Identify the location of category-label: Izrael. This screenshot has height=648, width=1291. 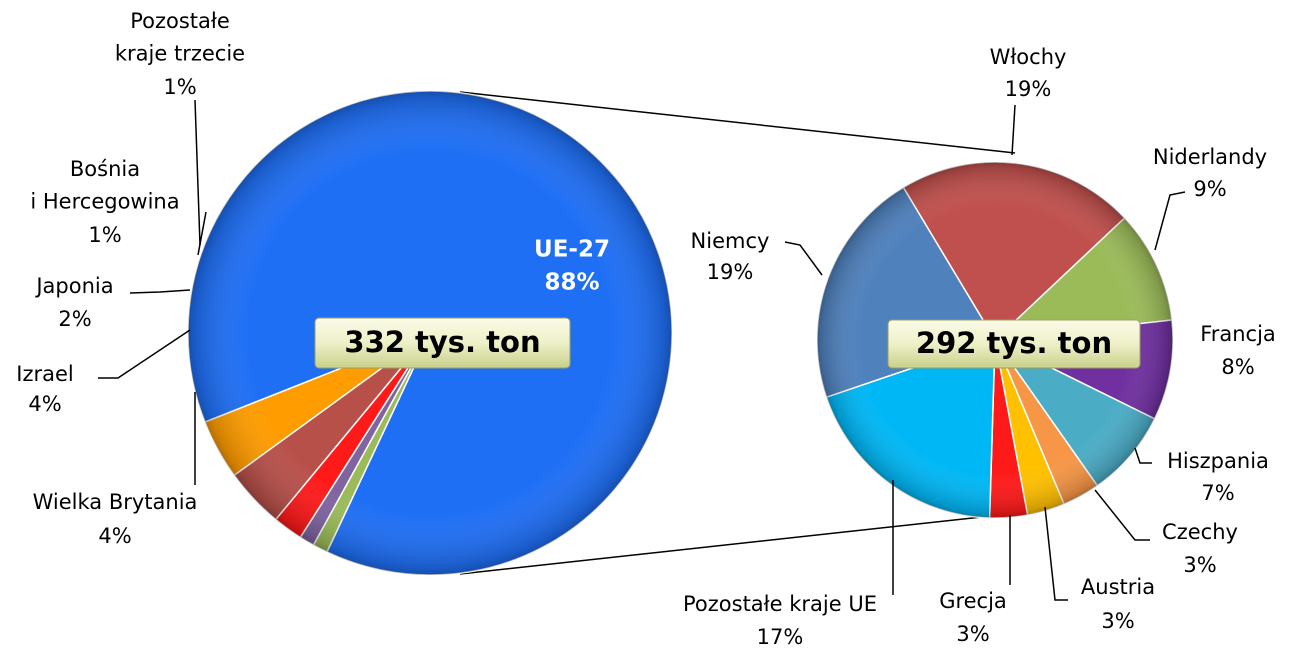
(44, 374).